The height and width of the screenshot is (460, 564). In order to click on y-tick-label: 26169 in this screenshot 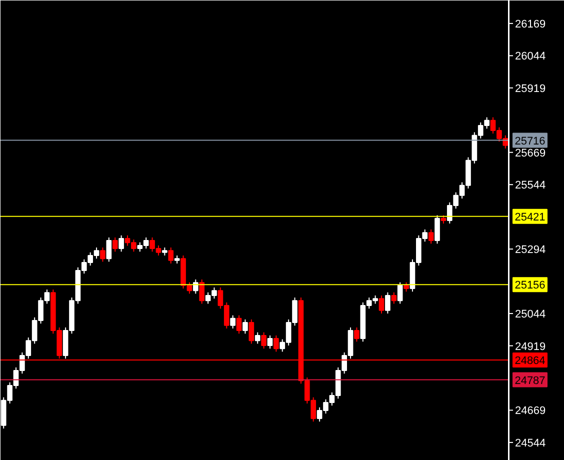, I will do `click(530, 24)`.